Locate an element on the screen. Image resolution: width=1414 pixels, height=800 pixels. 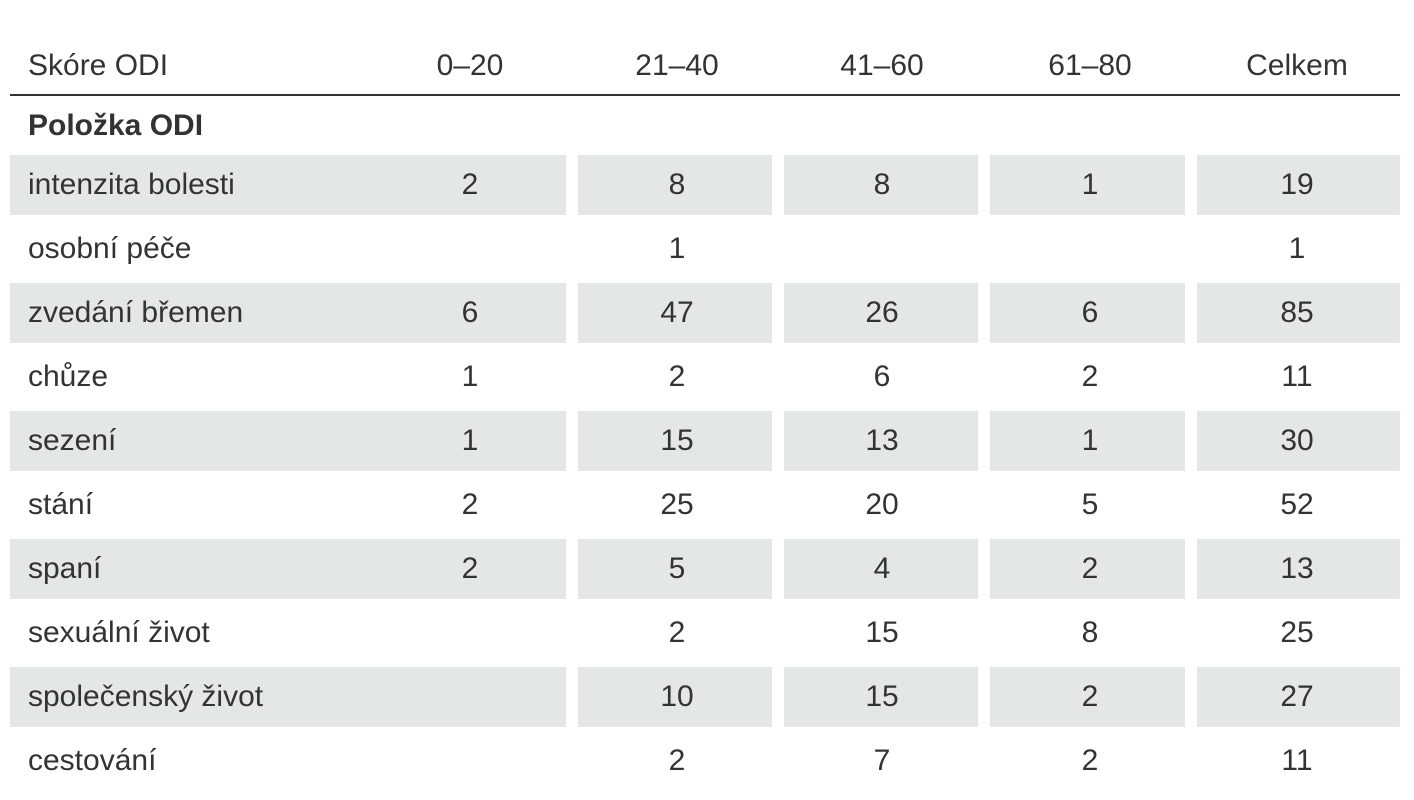
header-cell: 0–20 is located at coordinates (470, 65).